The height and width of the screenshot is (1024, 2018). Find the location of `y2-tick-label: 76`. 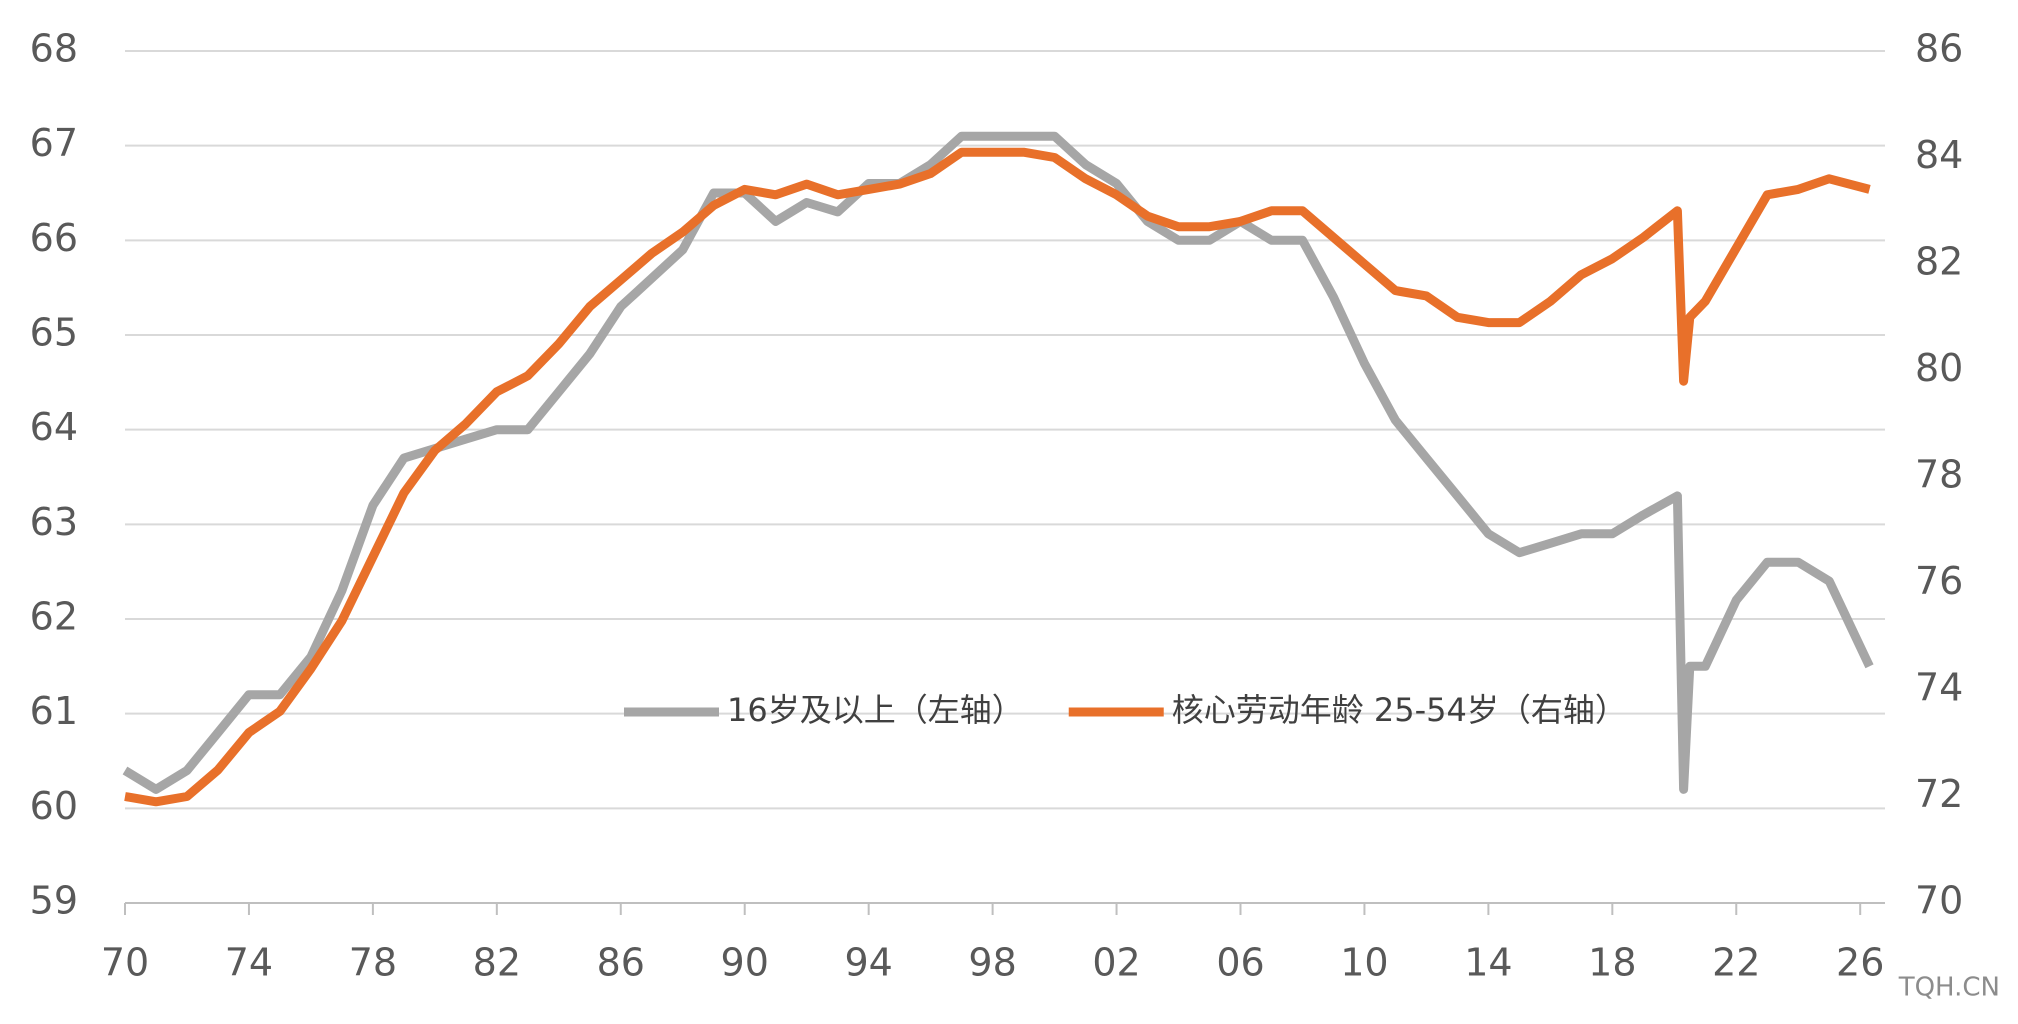

y2-tick-label: 76 is located at coordinates (1939, 581).